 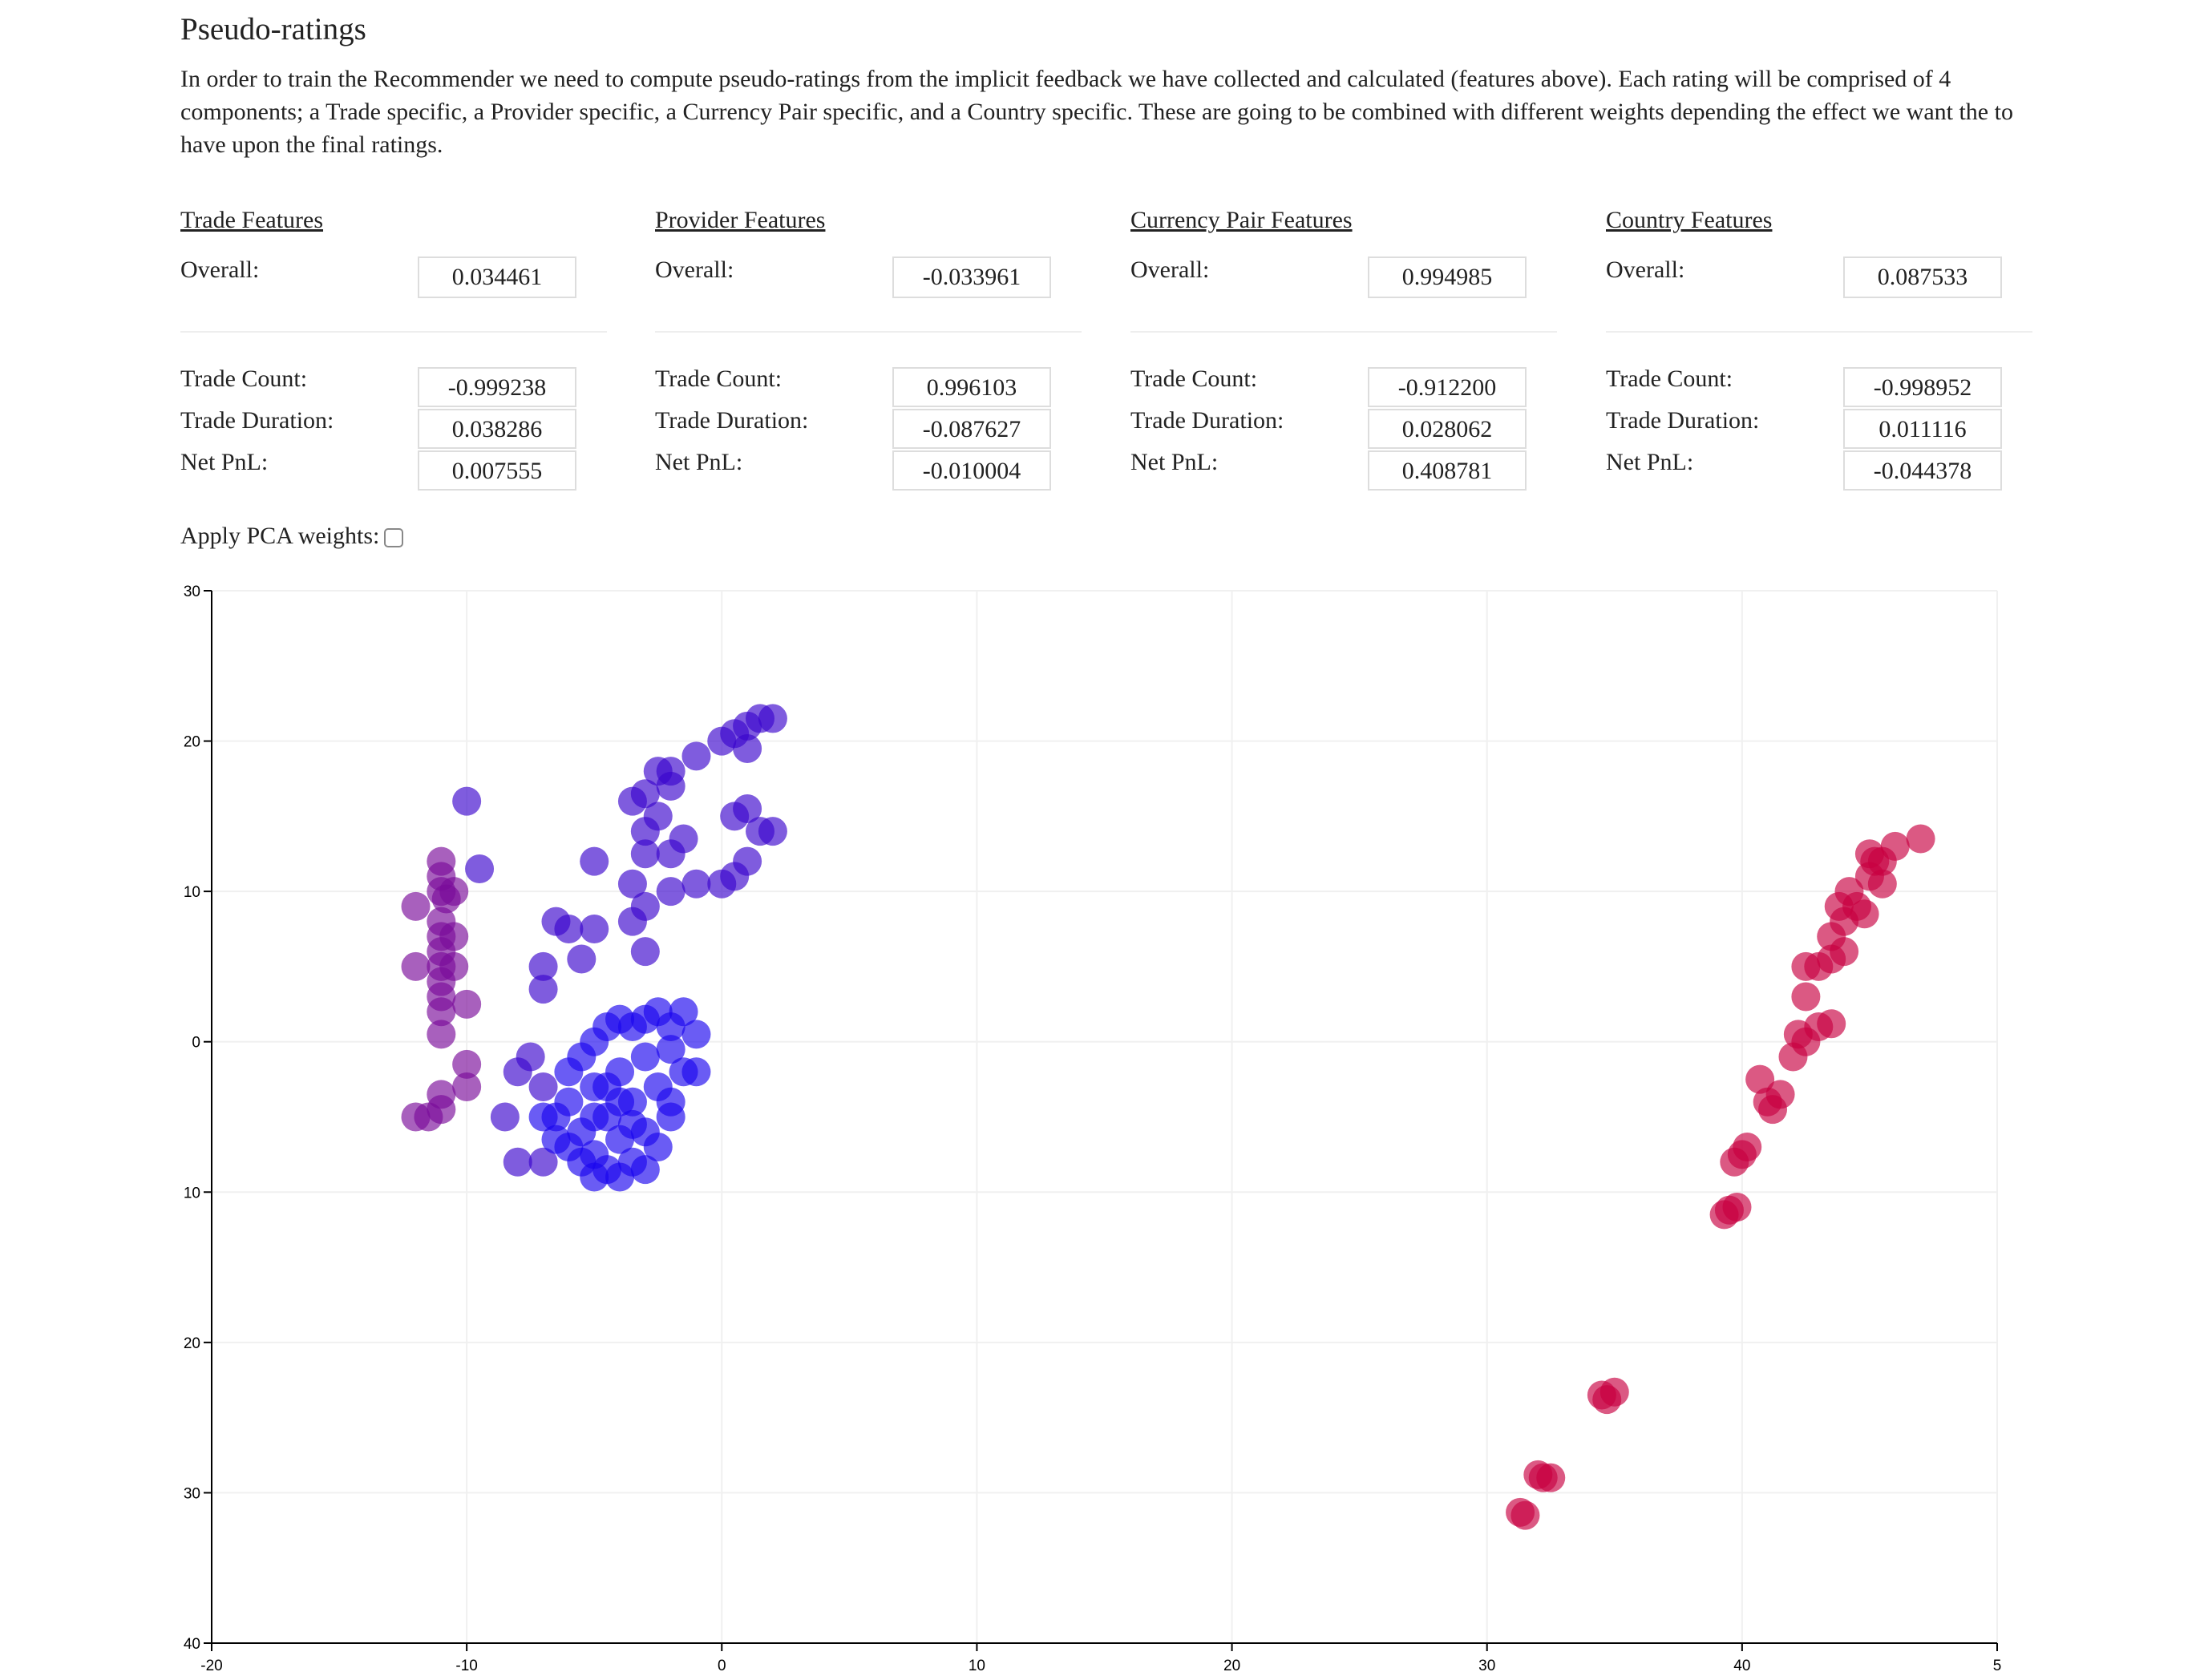 What do you see at coordinates (732, 420) in the screenshot?
I see `feature-label: Trade Duration:` at bounding box center [732, 420].